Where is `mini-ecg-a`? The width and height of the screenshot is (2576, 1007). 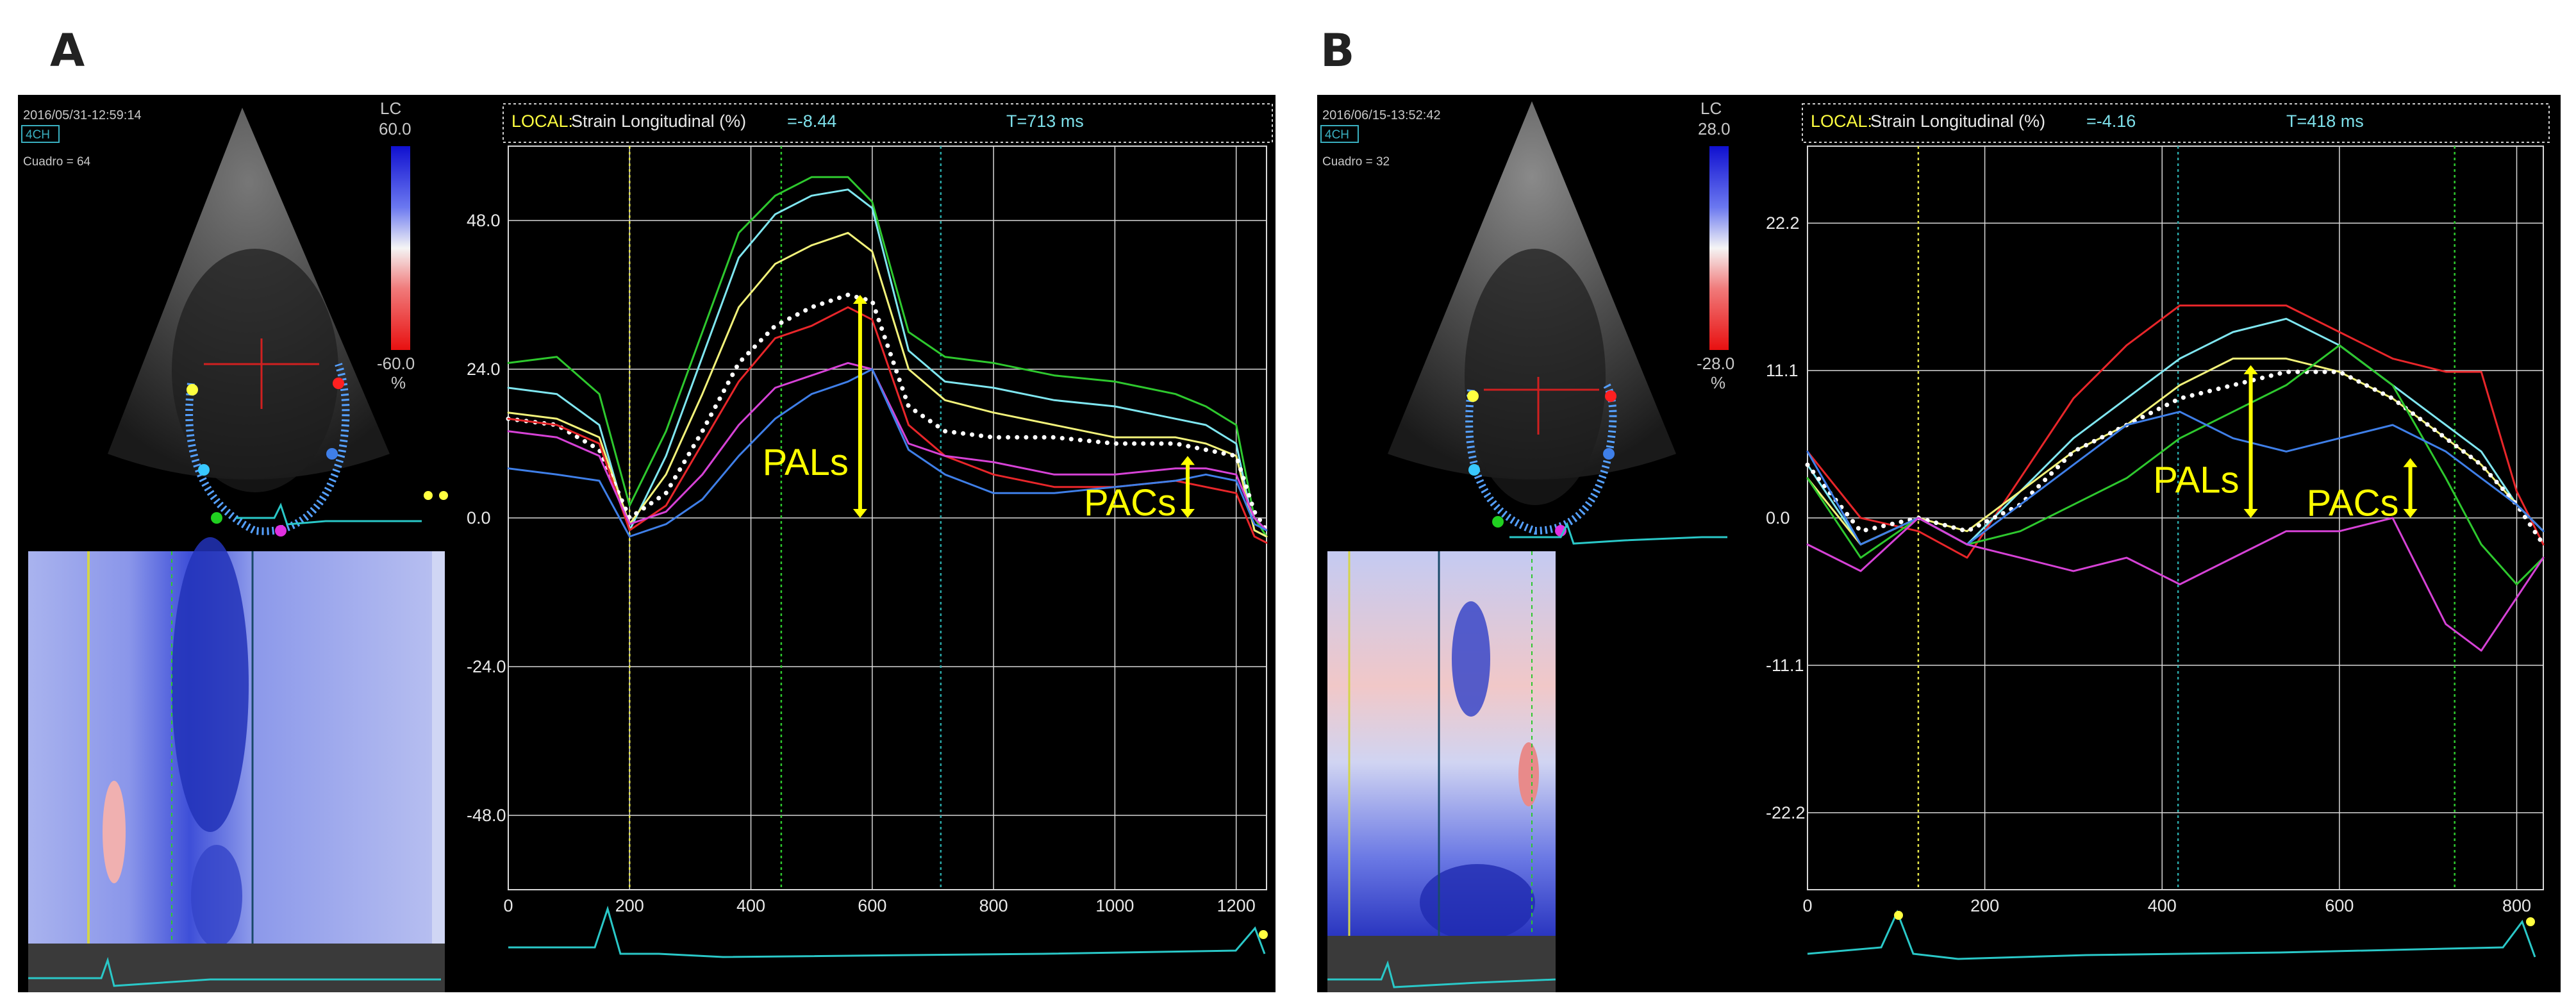 mini-ecg-a is located at coordinates (329, 514).